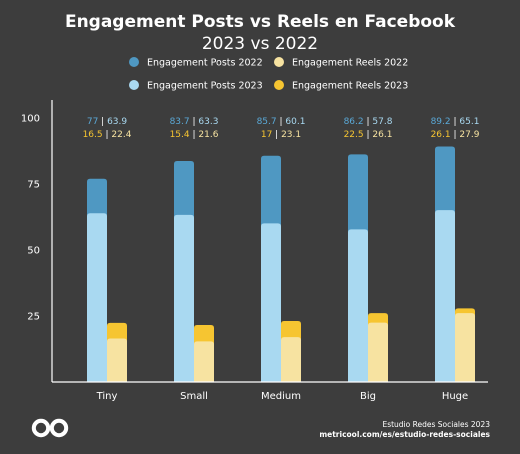 The width and height of the screenshot is (520, 454). What do you see at coordinates (350, 86) in the screenshot?
I see `legend-label-reels-2023: Engagement Reels 2023` at bounding box center [350, 86].